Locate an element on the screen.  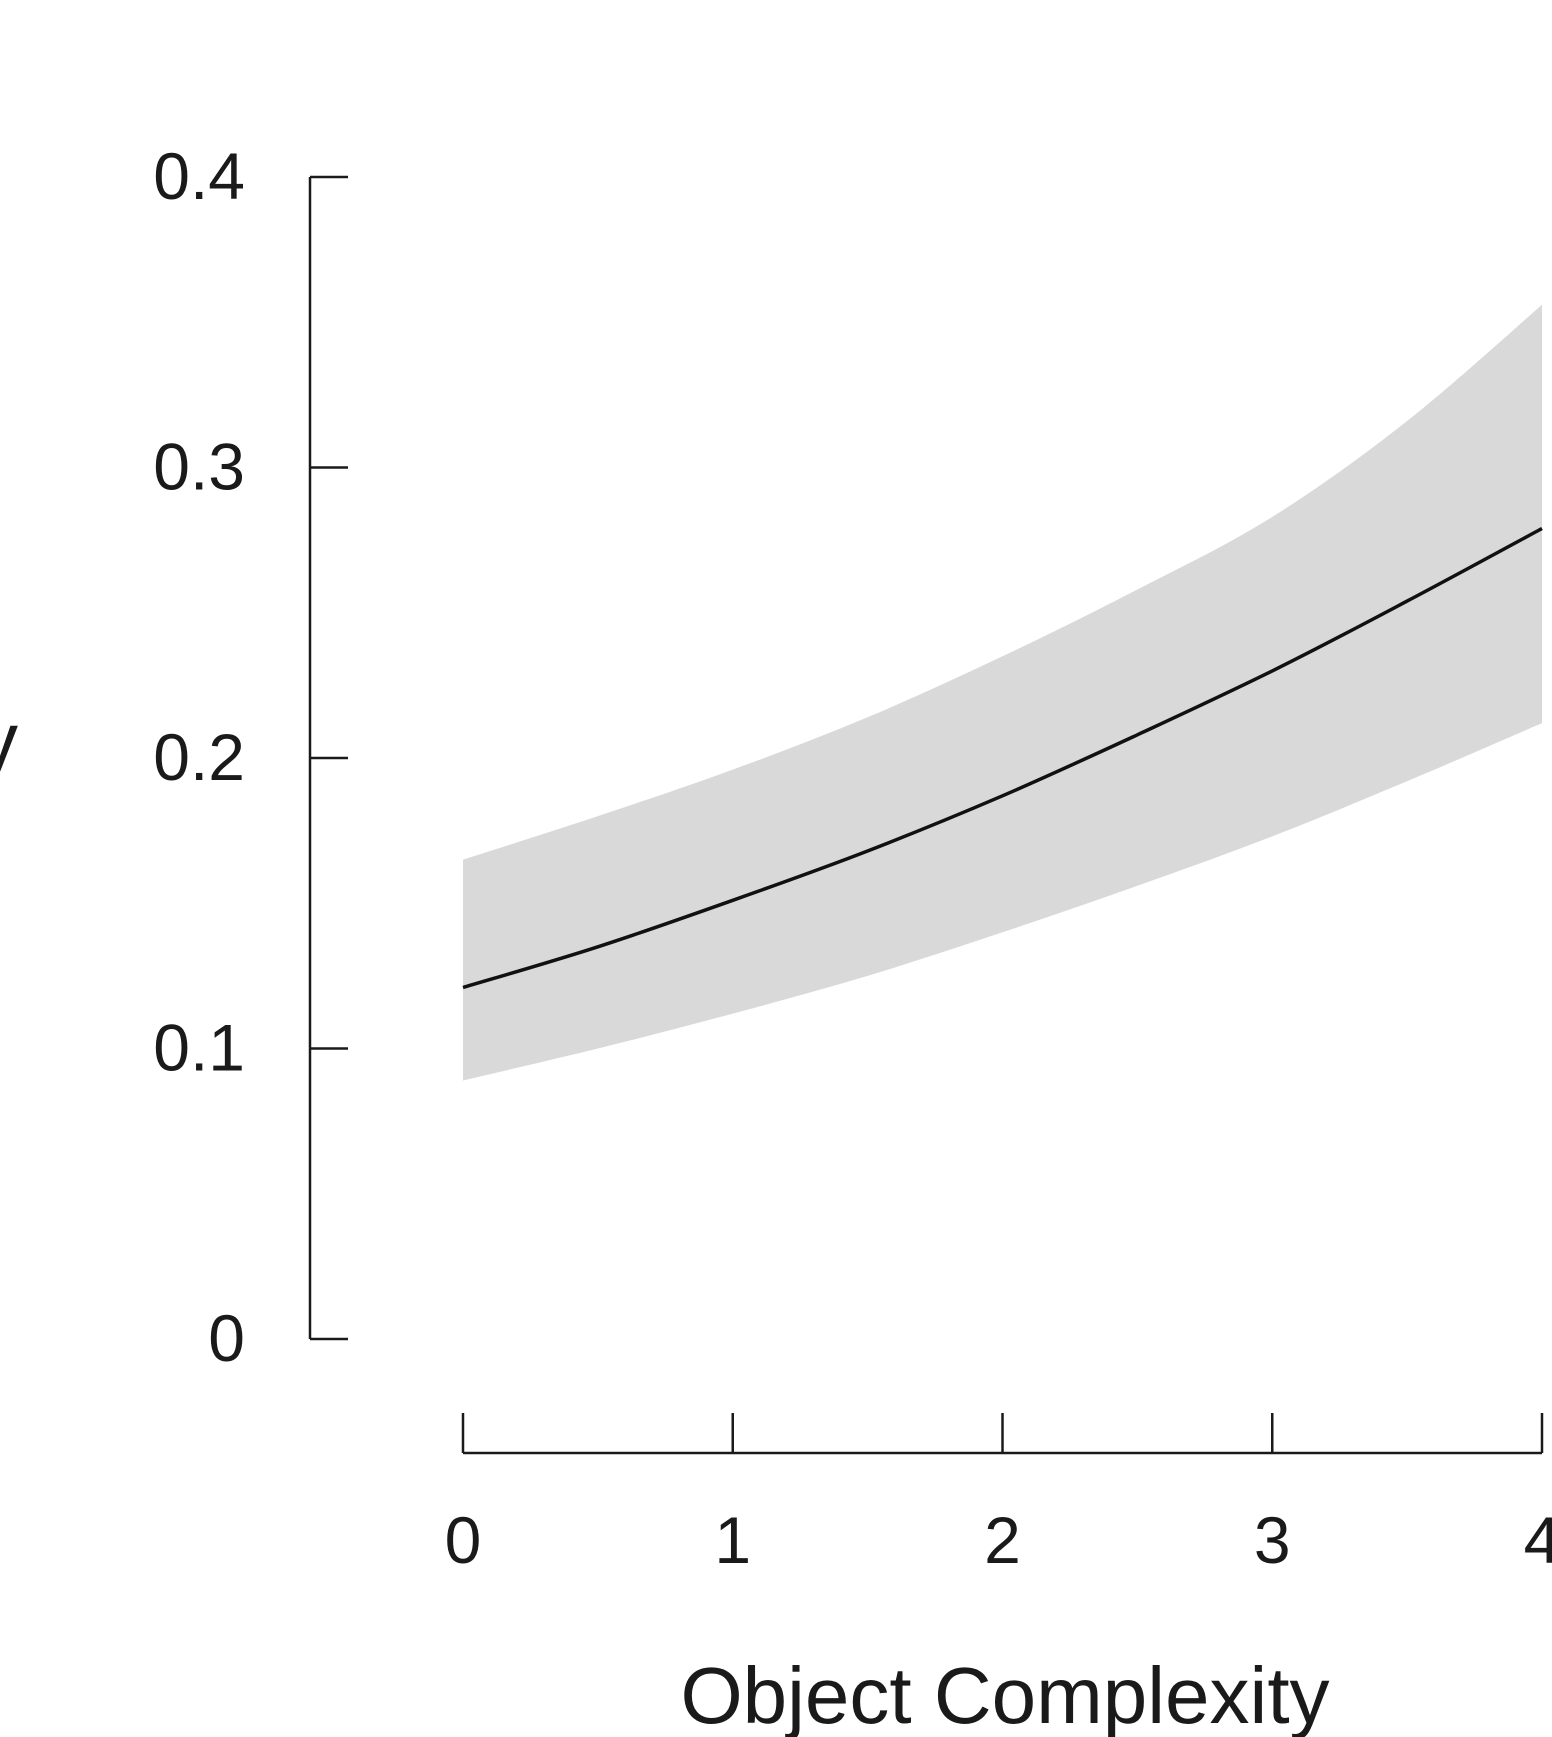
x-tick-label: 3 is located at coordinates (1272, 1540).